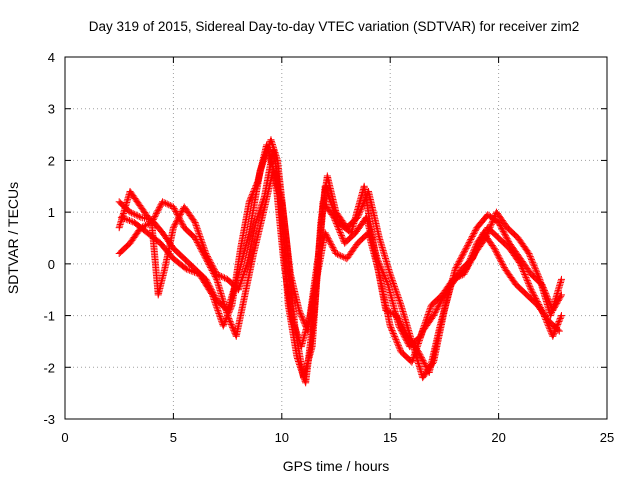 This screenshot has height=480, width=640. I want to click on x-tick-label: 10, so click(282, 437).